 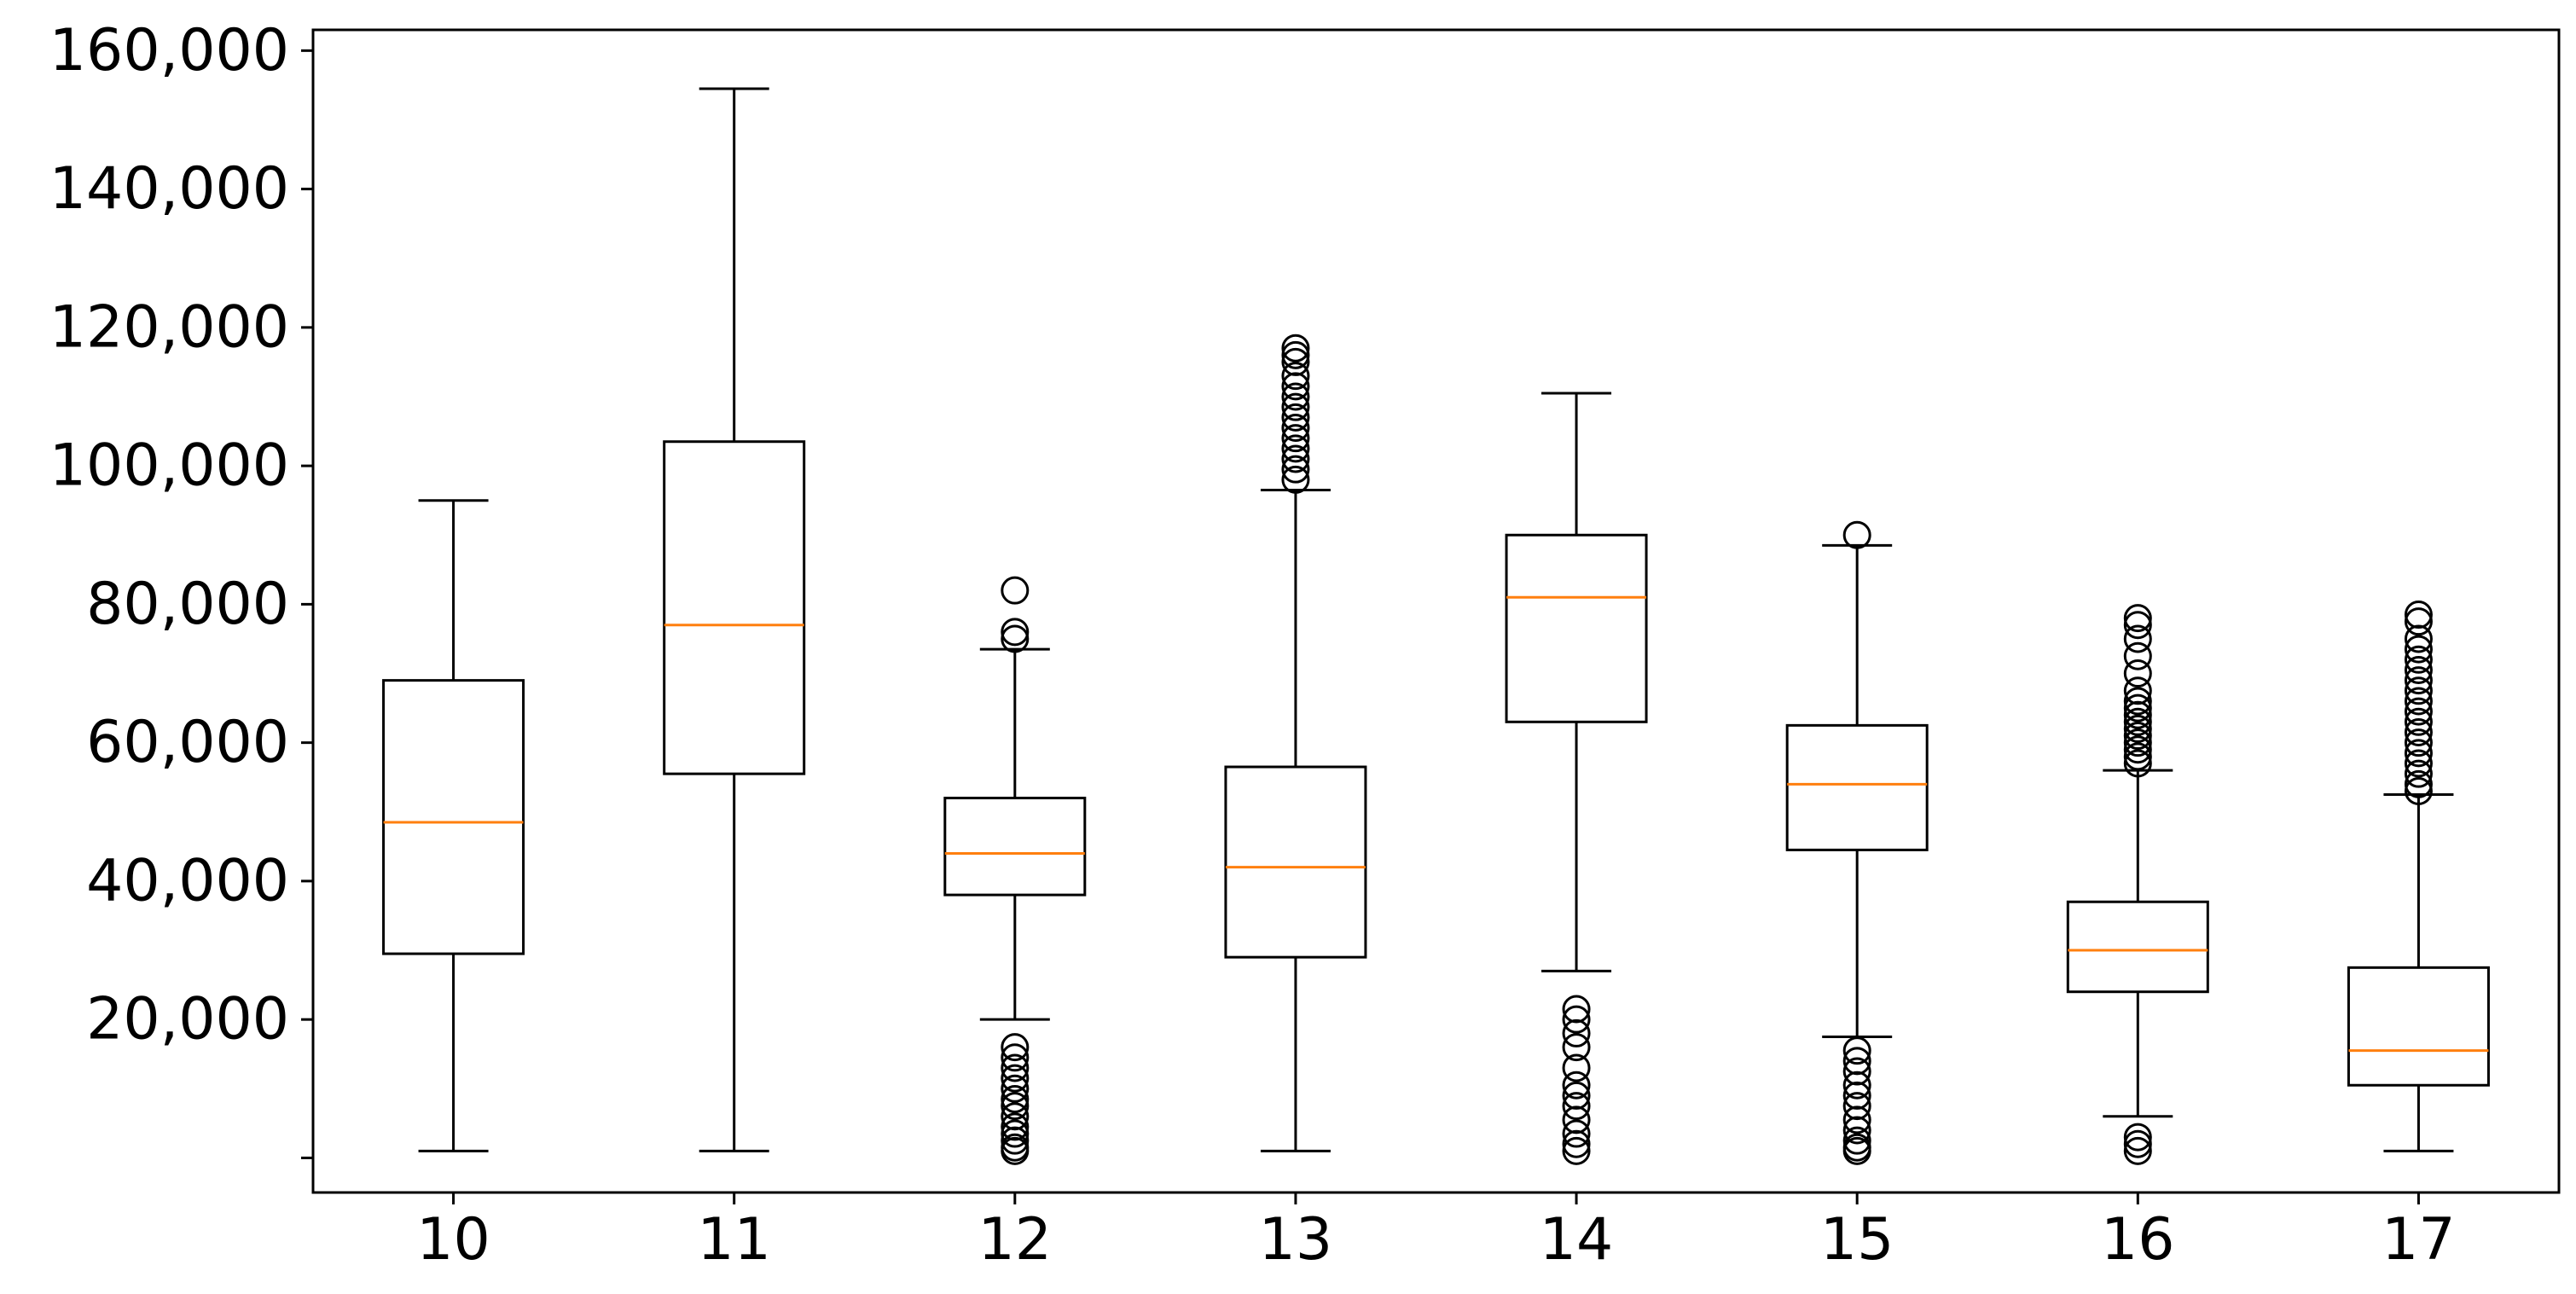 I want to click on y-tick-label: 160,000, so click(x=169, y=51).